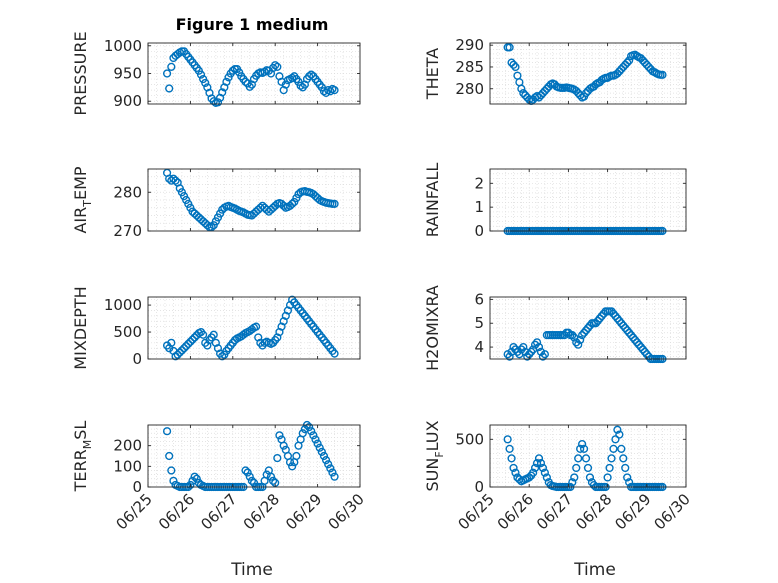 The image size is (778, 583). Describe the element at coordinates (432, 74) in the screenshot. I see `ylabel-2: THETA` at that location.